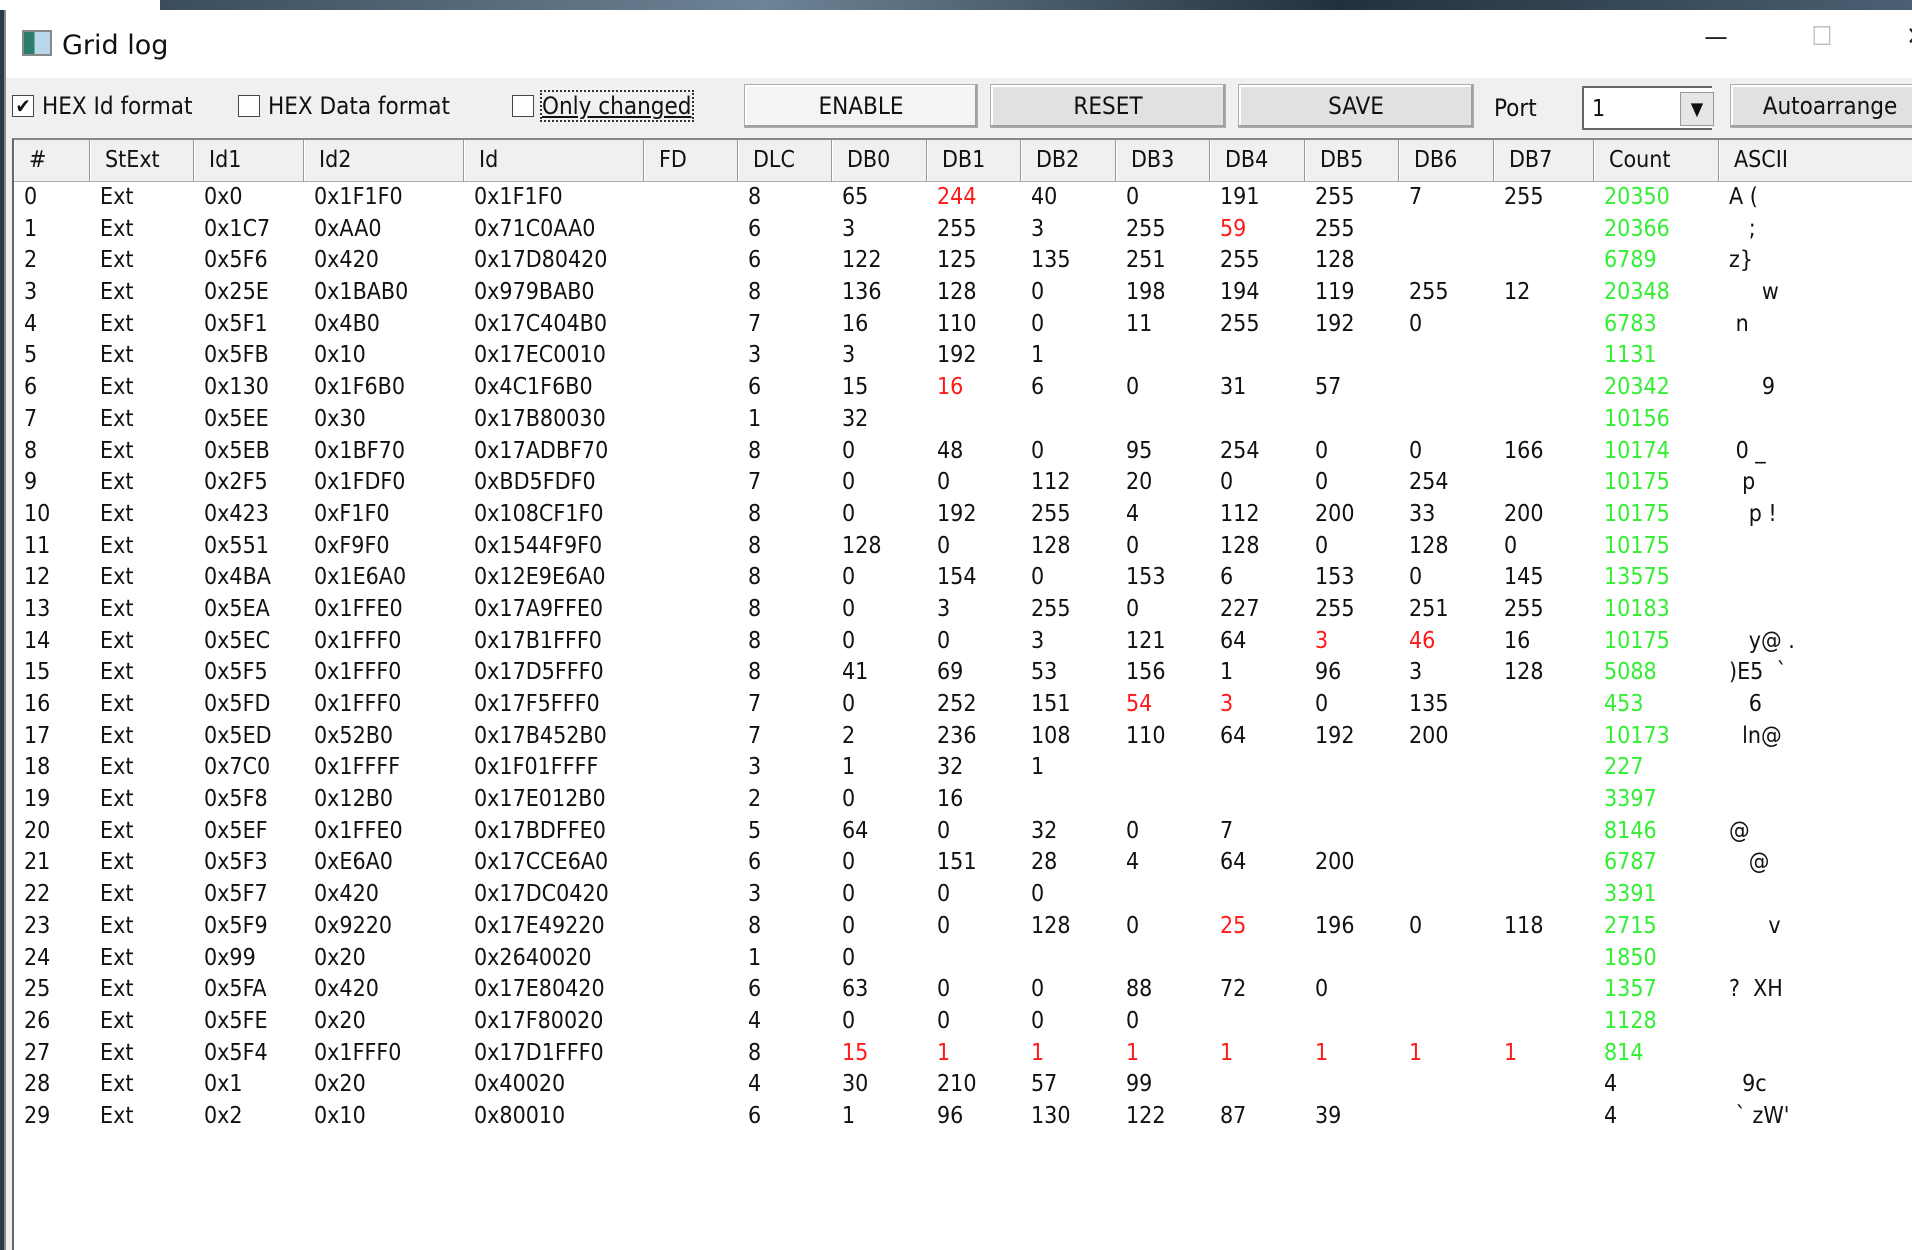  What do you see at coordinates (31, 292) in the screenshot?
I see `cell-n: 3` at bounding box center [31, 292].